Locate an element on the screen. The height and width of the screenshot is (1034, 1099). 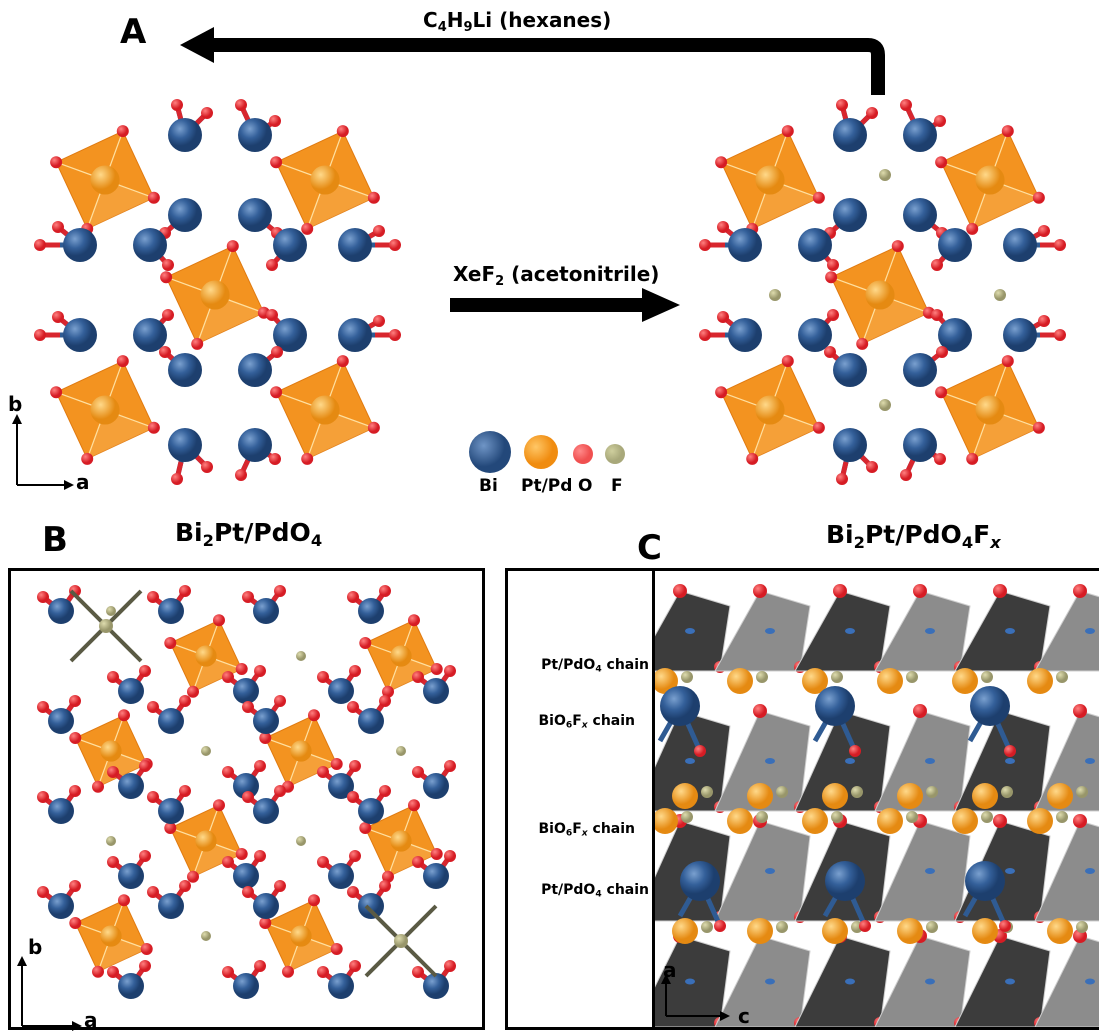
legend-pt-label: Pt/Pd is located at coordinates (547, 486).